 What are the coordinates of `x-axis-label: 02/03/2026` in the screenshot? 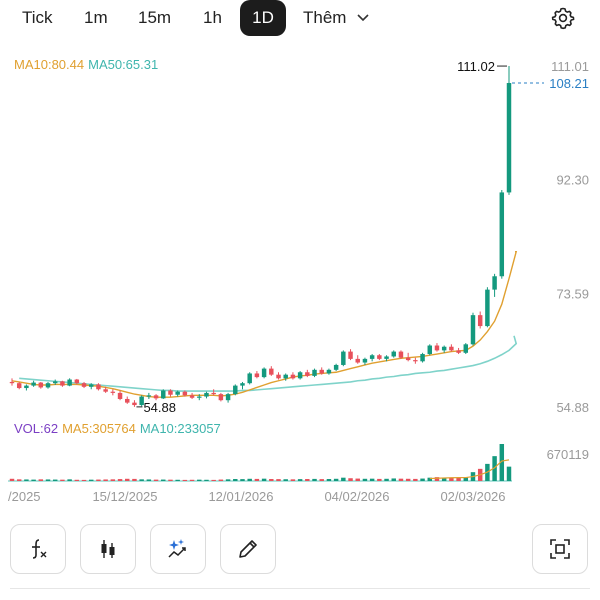 It's located at (472, 496).